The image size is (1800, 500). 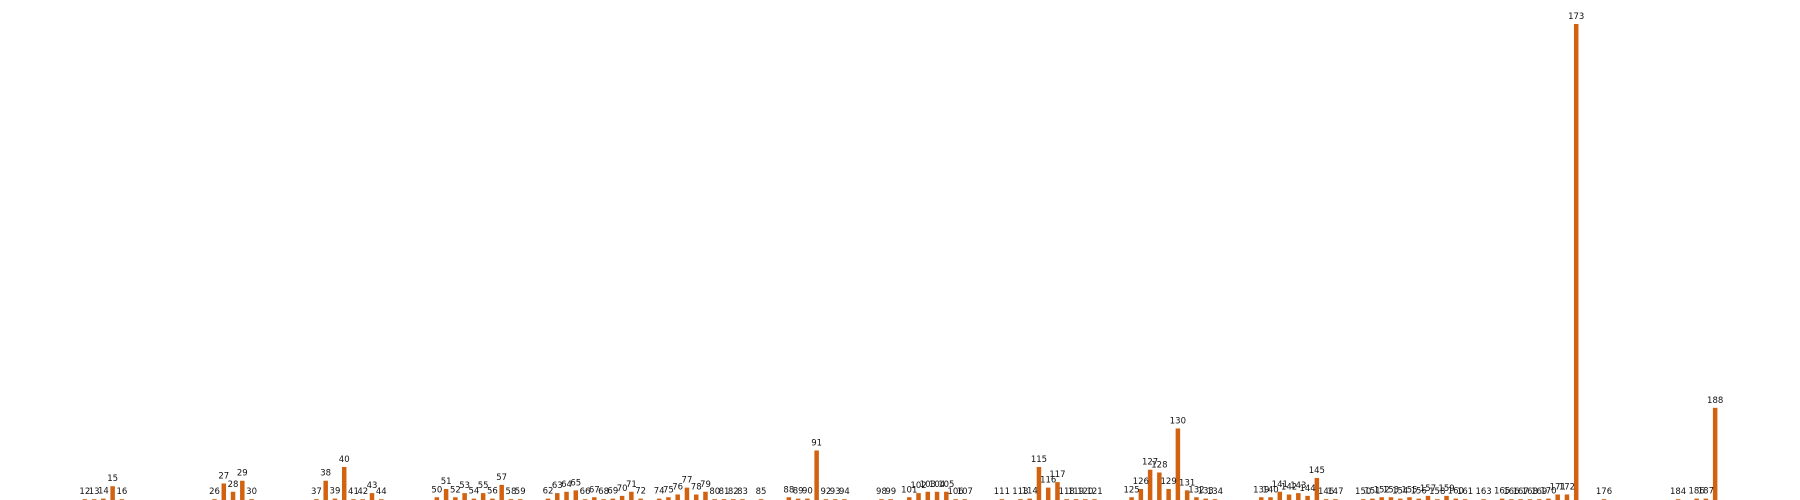 What do you see at coordinates (1428, 489) in the screenshot?
I see `bar-label-157: 157` at bounding box center [1428, 489].